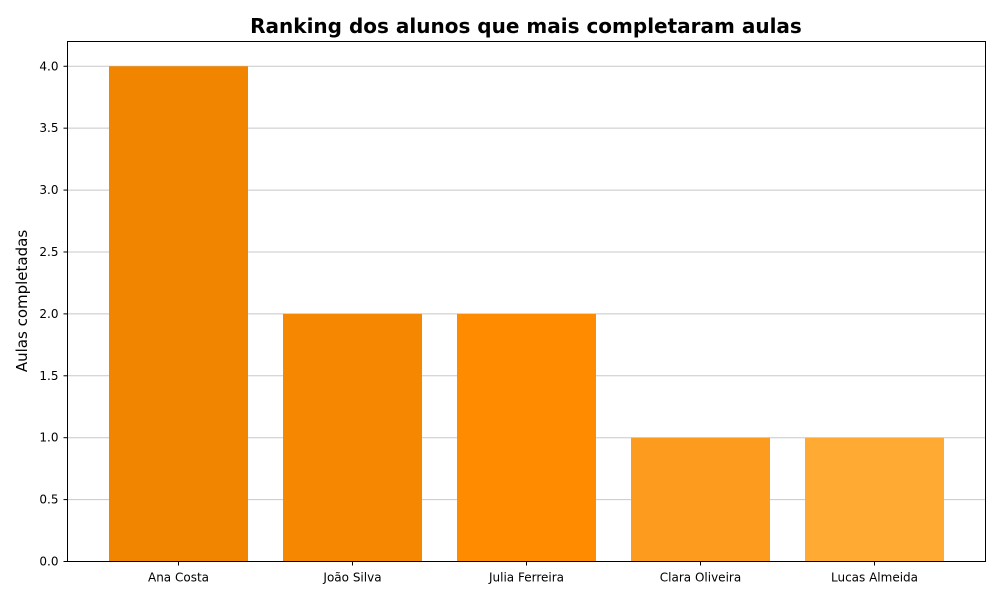 The image size is (1000, 600). I want to click on y-tick-label: 0.0, so click(48, 562).